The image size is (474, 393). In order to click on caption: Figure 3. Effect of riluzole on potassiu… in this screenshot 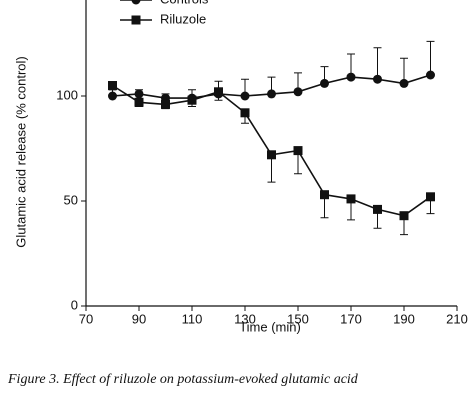, I will do `click(183, 379)`.